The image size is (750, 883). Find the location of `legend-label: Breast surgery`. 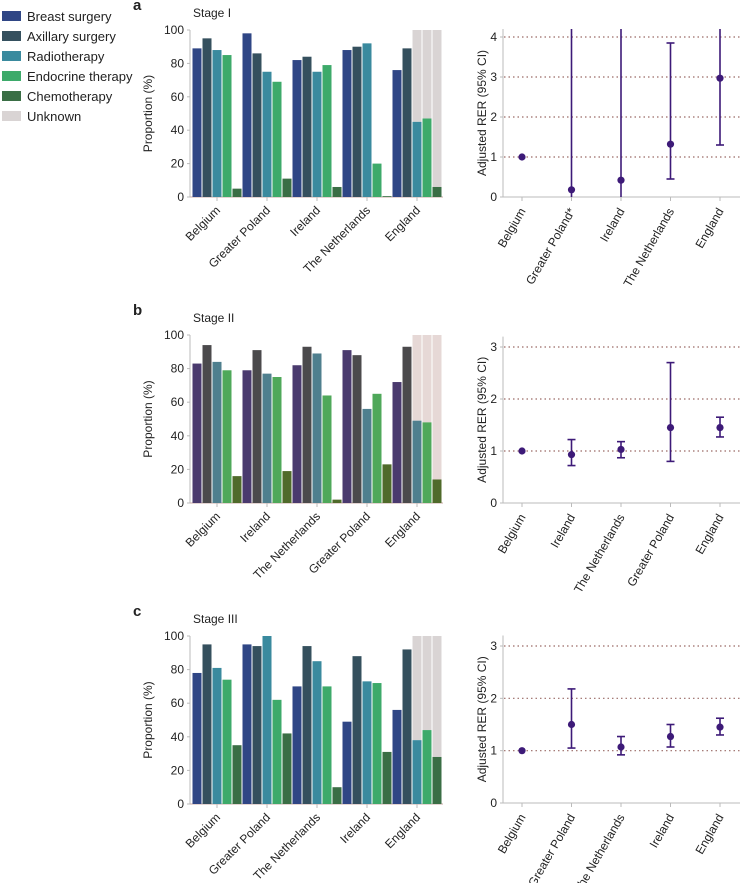

legend-label: Breast surgery is located at coordinates (69, 16).